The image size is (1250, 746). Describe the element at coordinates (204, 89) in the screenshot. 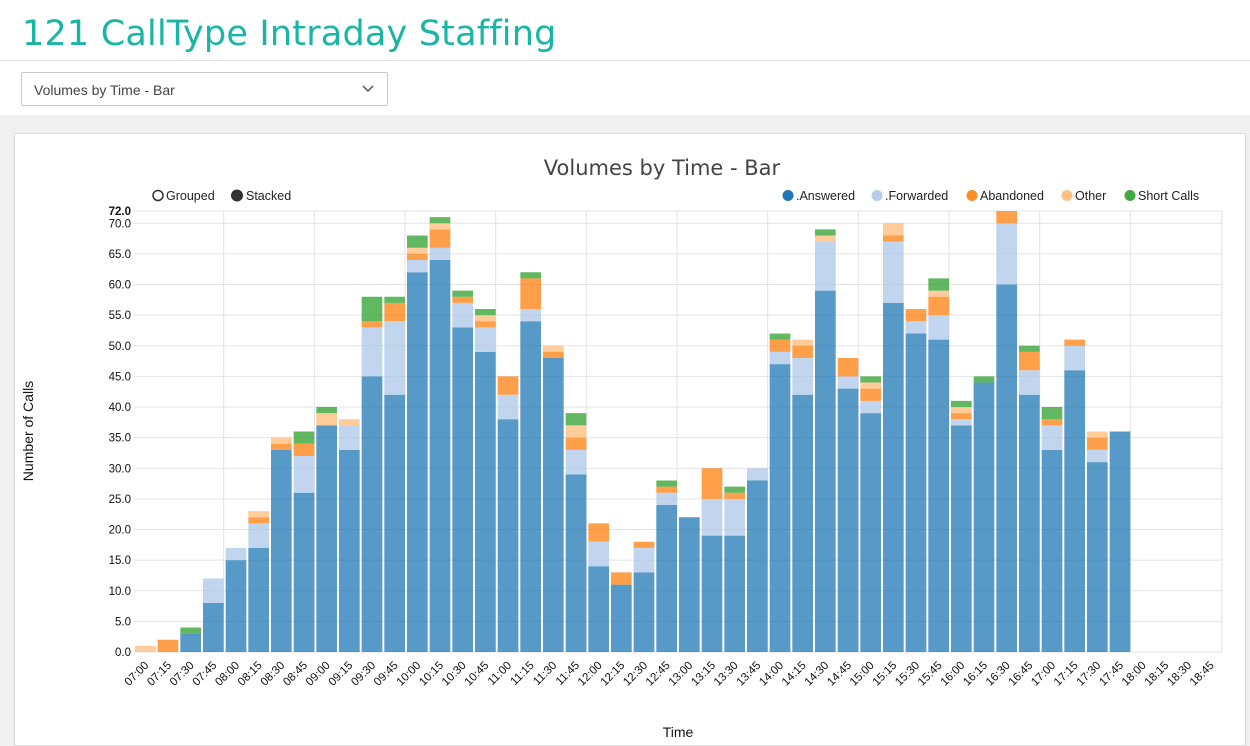

I see `view-select-dropdown: Volumes by Time - Bar` at that location.